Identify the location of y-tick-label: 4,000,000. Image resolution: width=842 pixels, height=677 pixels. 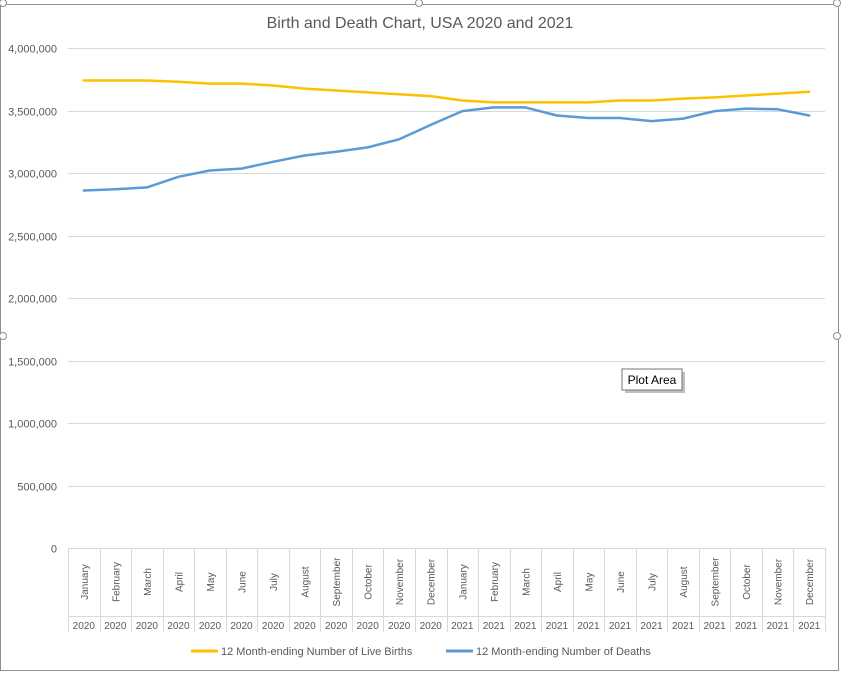
(32, 50).